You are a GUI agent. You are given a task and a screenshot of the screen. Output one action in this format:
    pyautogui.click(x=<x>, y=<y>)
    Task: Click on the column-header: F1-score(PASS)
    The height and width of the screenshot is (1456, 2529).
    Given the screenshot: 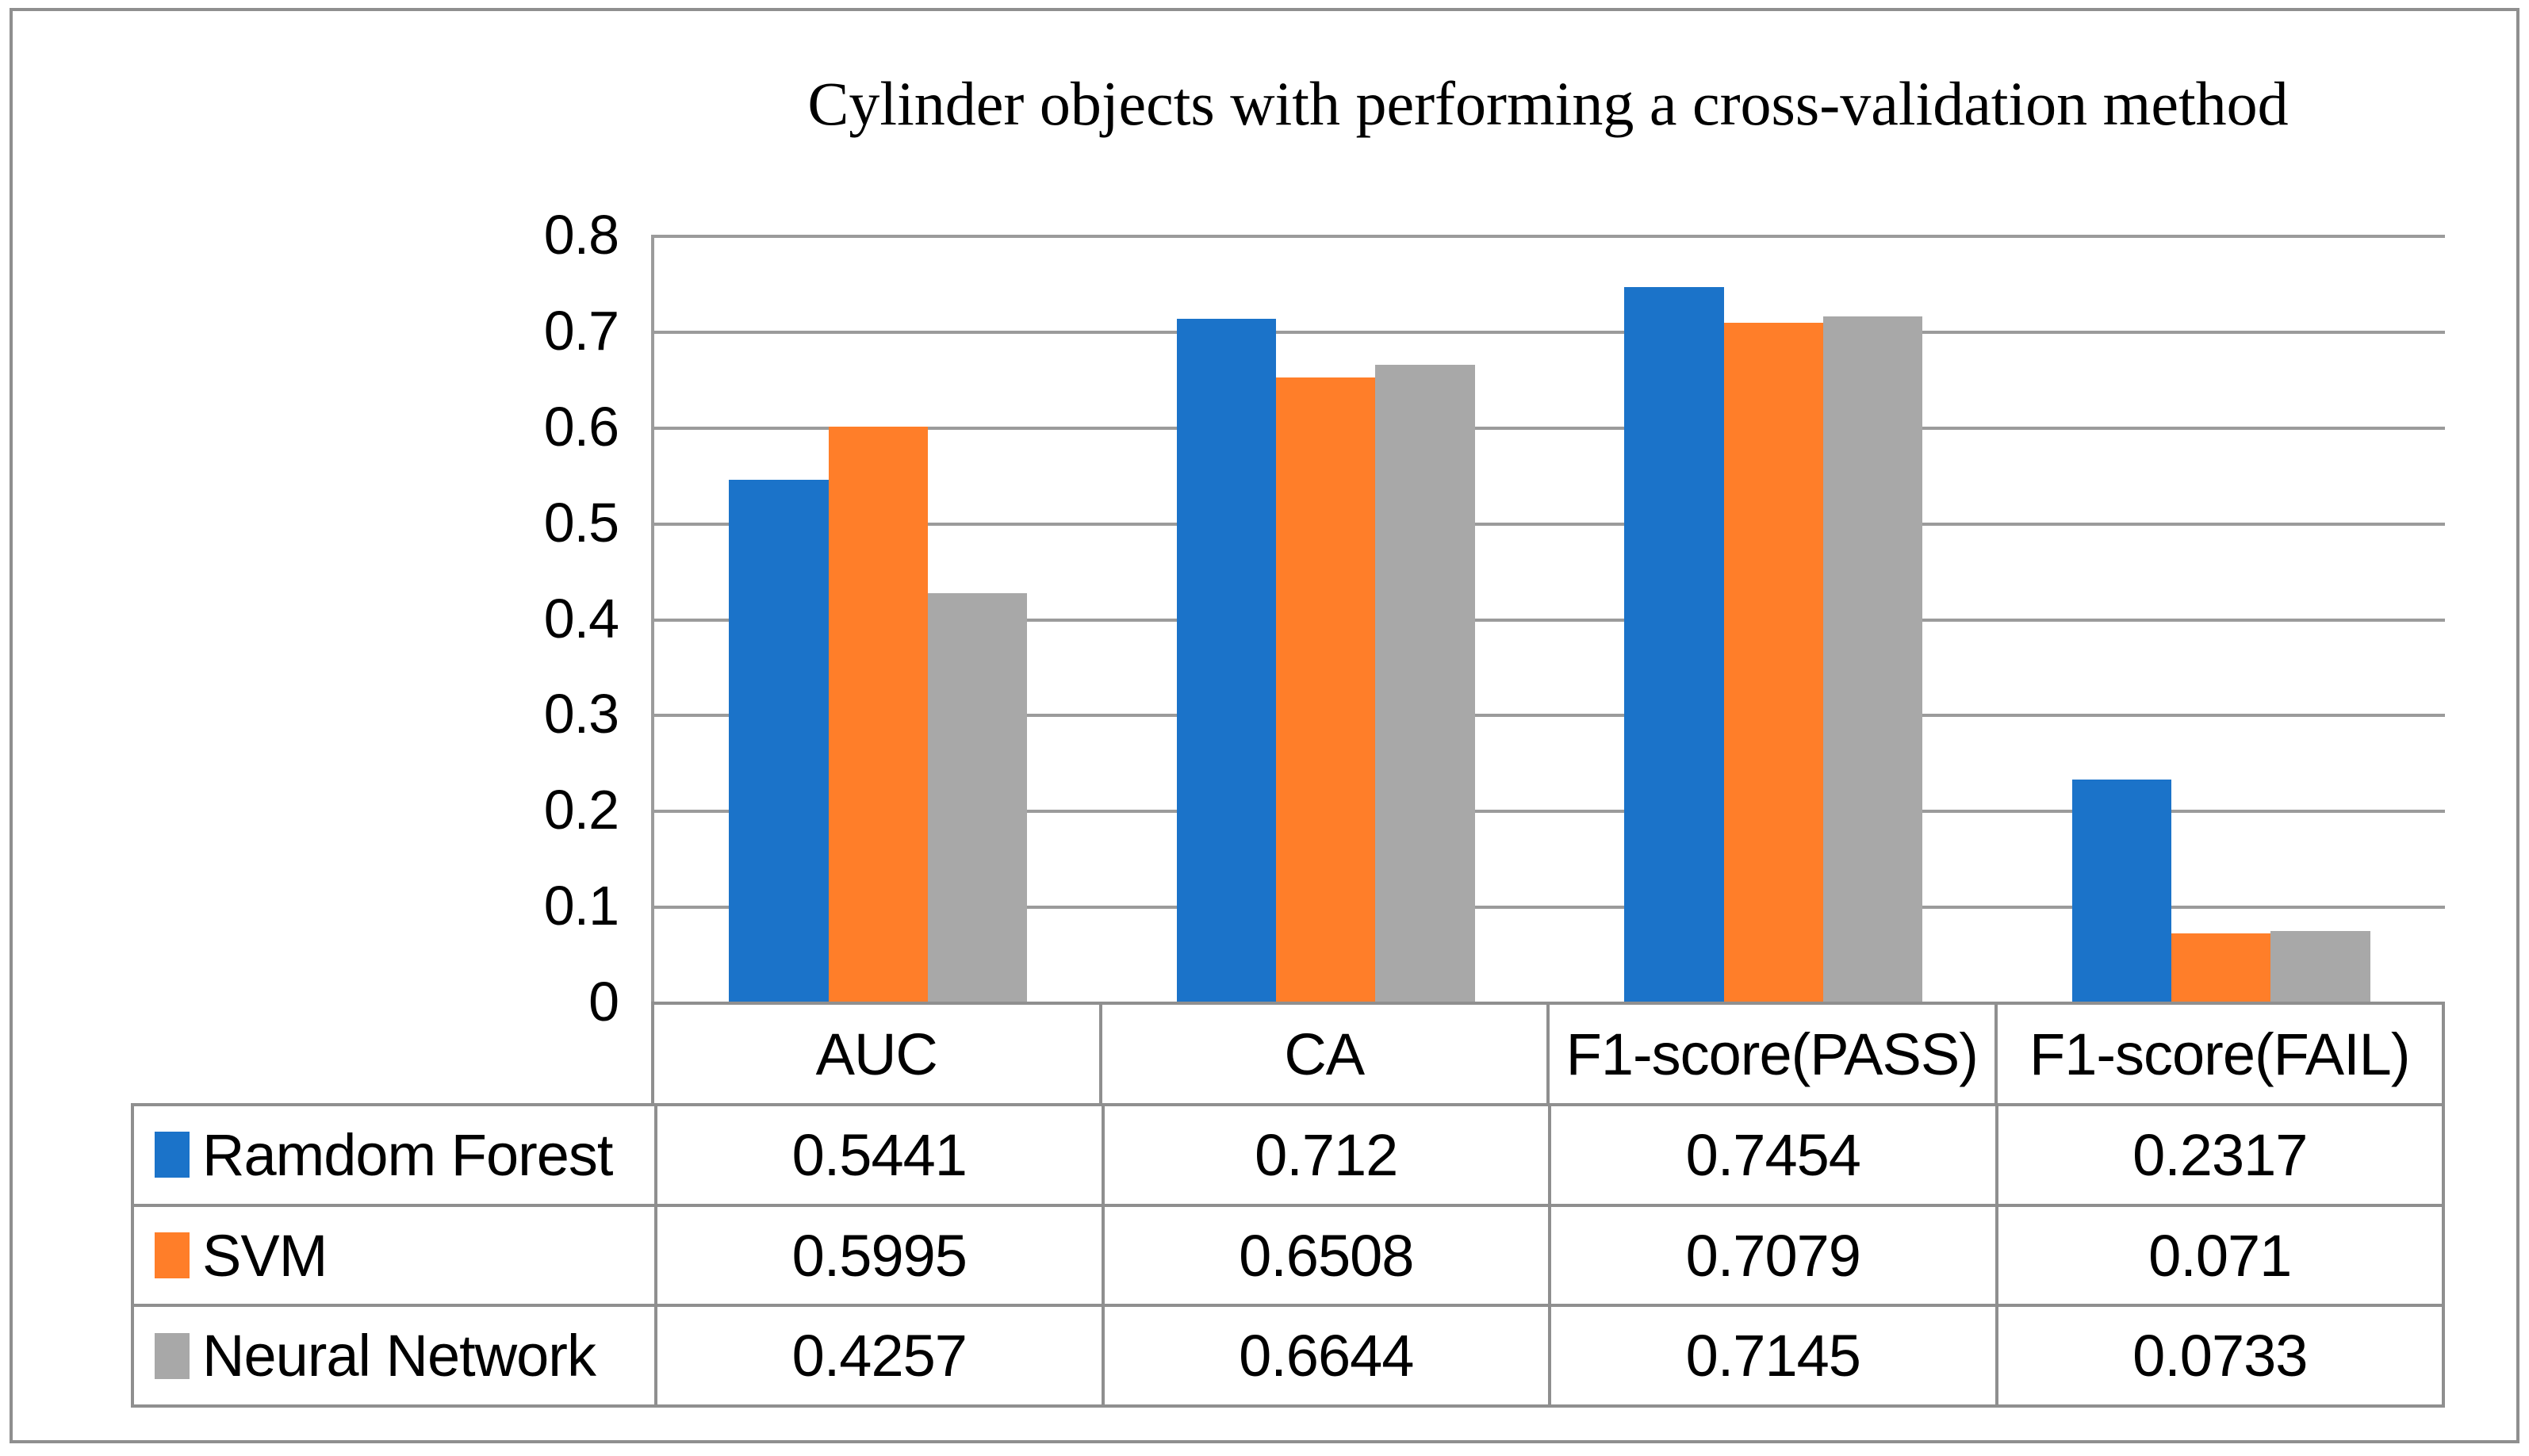 What is the action you would take?
    pyautogui.click(x=1770, y=1054)
    